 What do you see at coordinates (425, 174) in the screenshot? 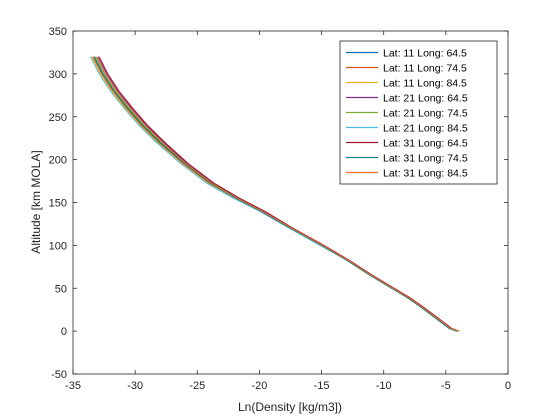
I see `legend-label-9: Lat: 31 Long: 84.5` at bounding box center [425, 174].